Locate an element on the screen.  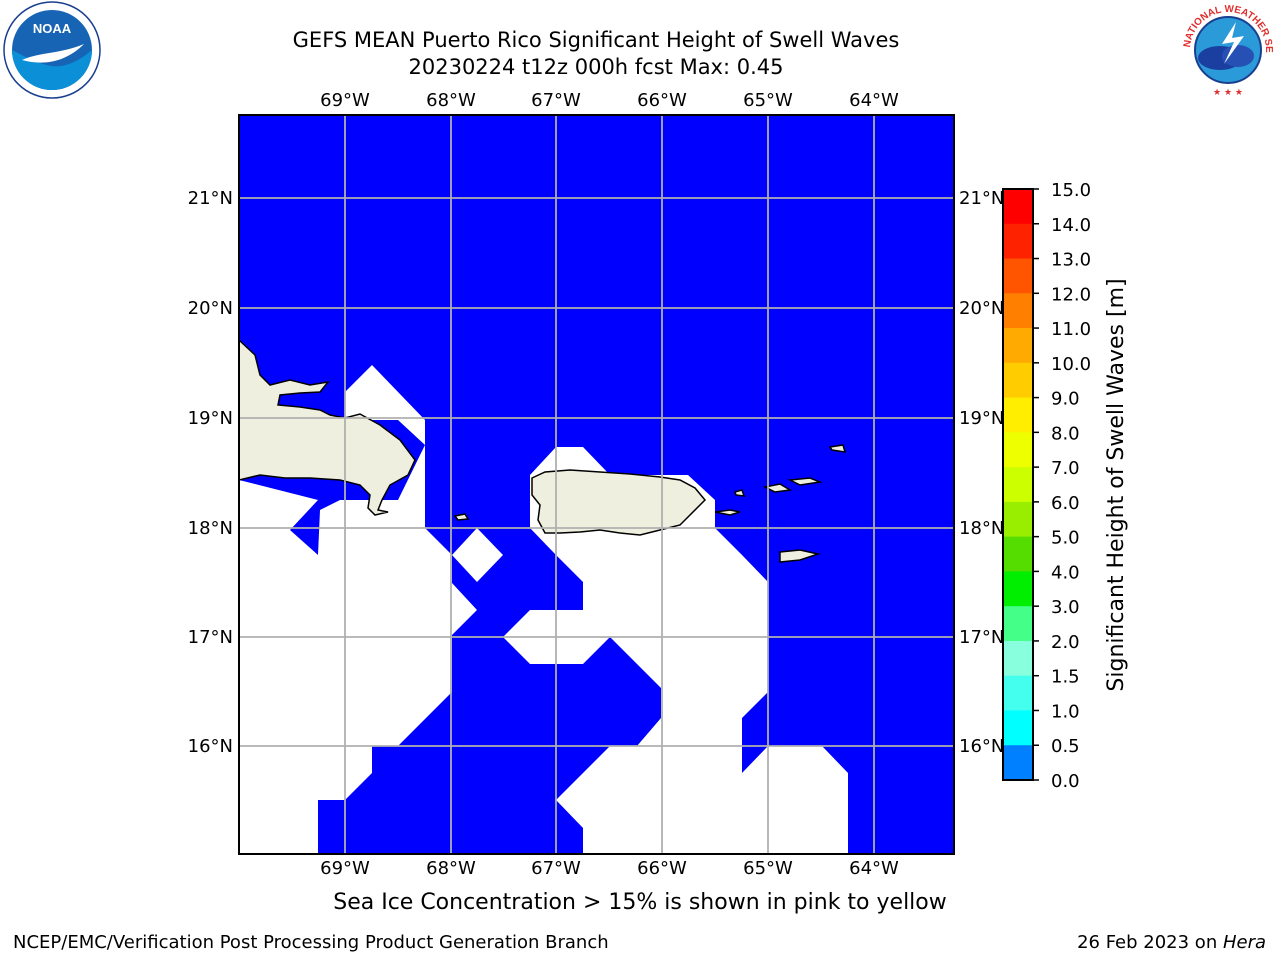
lat-label-left: 20°N is located at coordinates (210, 308).